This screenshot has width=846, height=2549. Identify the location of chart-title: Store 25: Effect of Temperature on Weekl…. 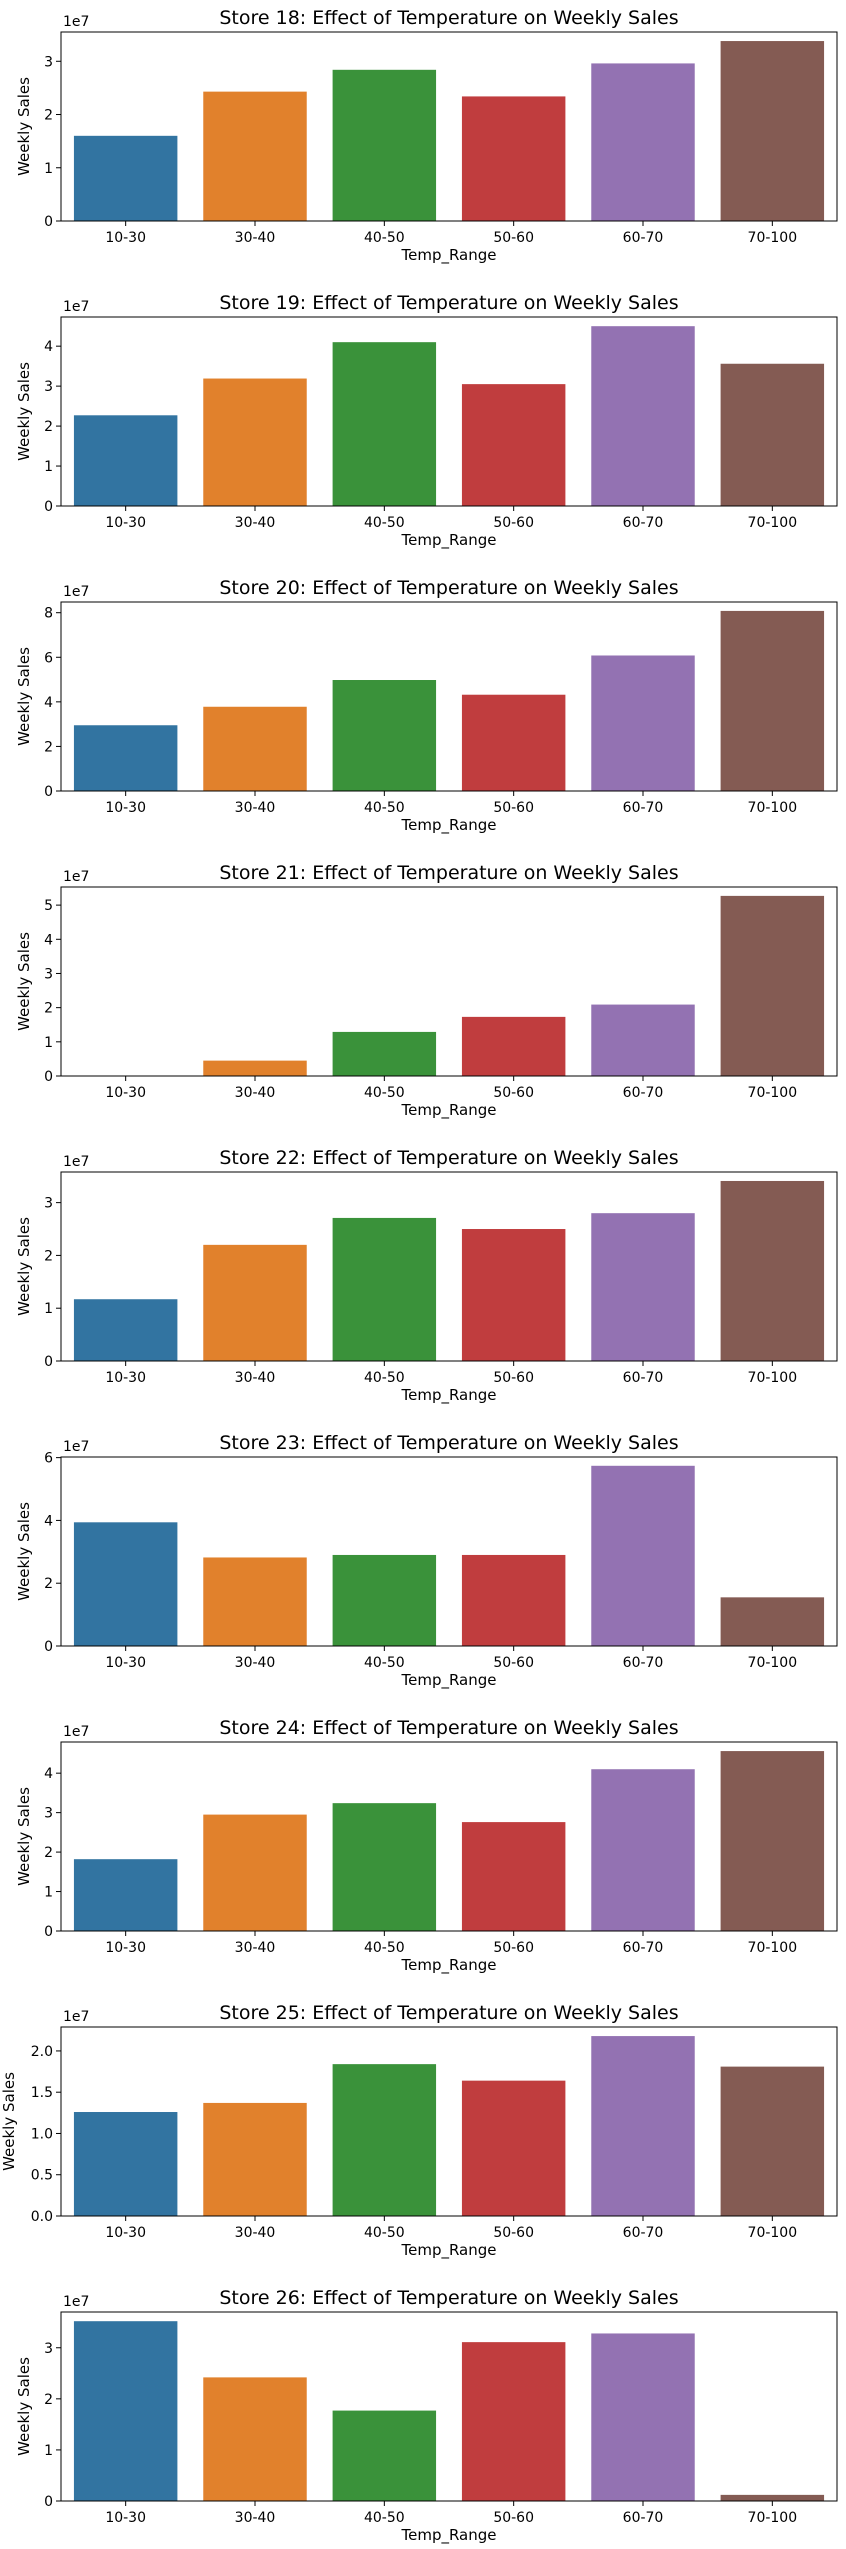
(448, 2013).